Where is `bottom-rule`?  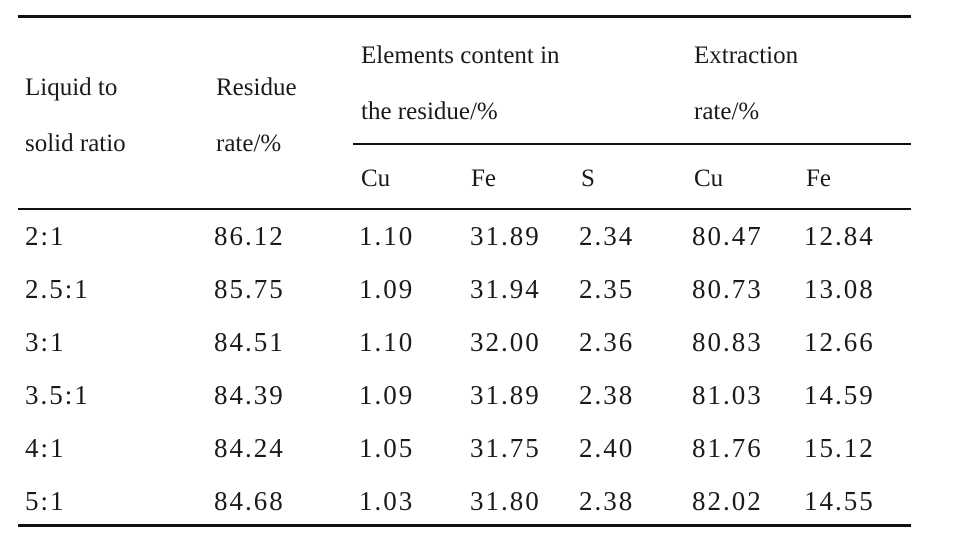 bottom-rule is located at coordinates (464, 525).